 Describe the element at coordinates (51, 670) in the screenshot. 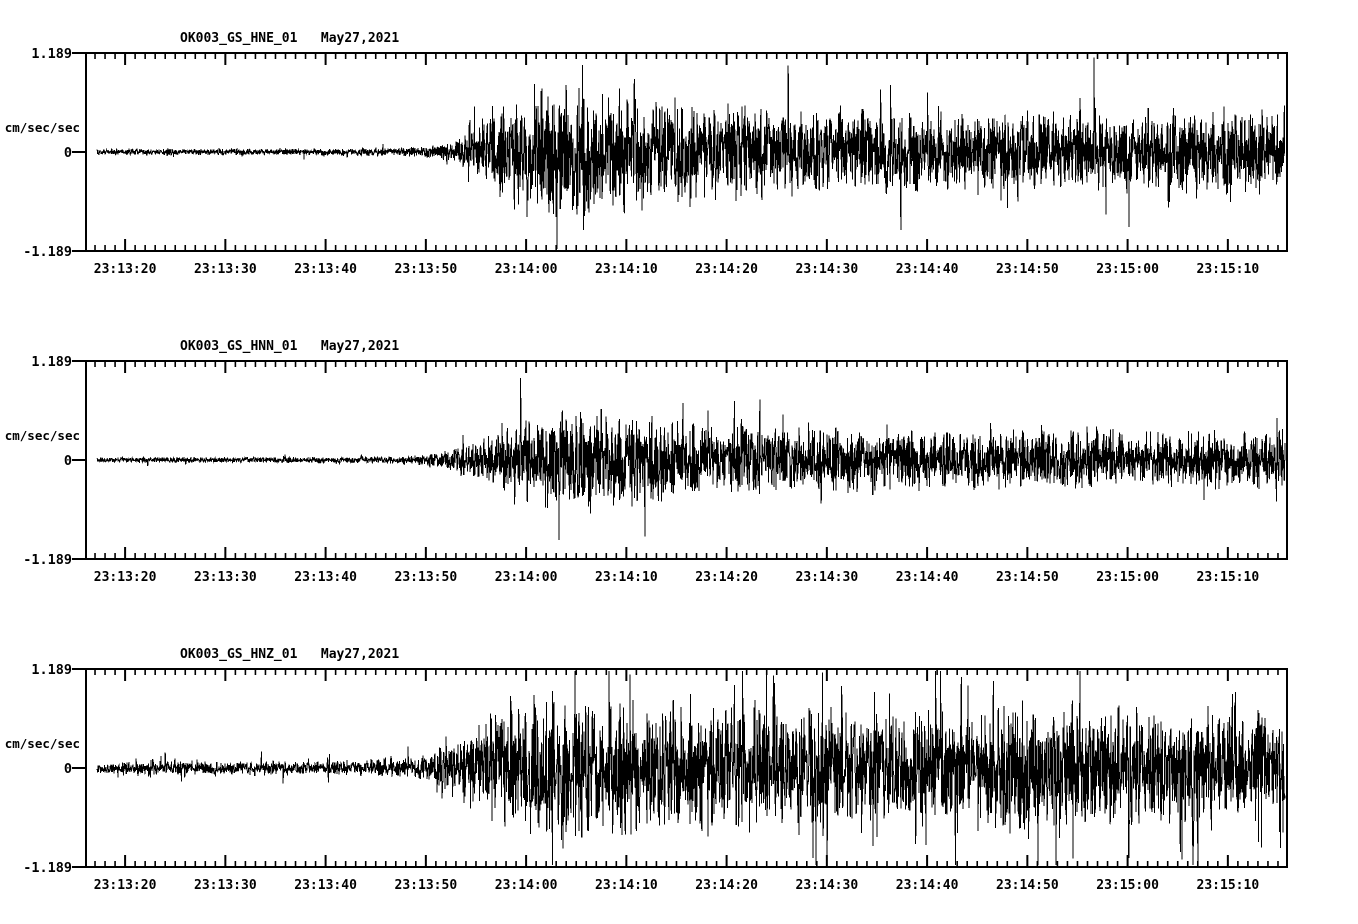

I see `y-axis-top-label-hnz: 1.189` at that location.